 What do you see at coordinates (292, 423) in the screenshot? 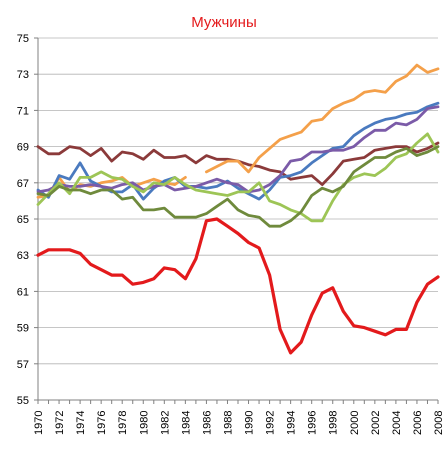
I see `x-tick-label: 1994` at bounding box center [292, 423].